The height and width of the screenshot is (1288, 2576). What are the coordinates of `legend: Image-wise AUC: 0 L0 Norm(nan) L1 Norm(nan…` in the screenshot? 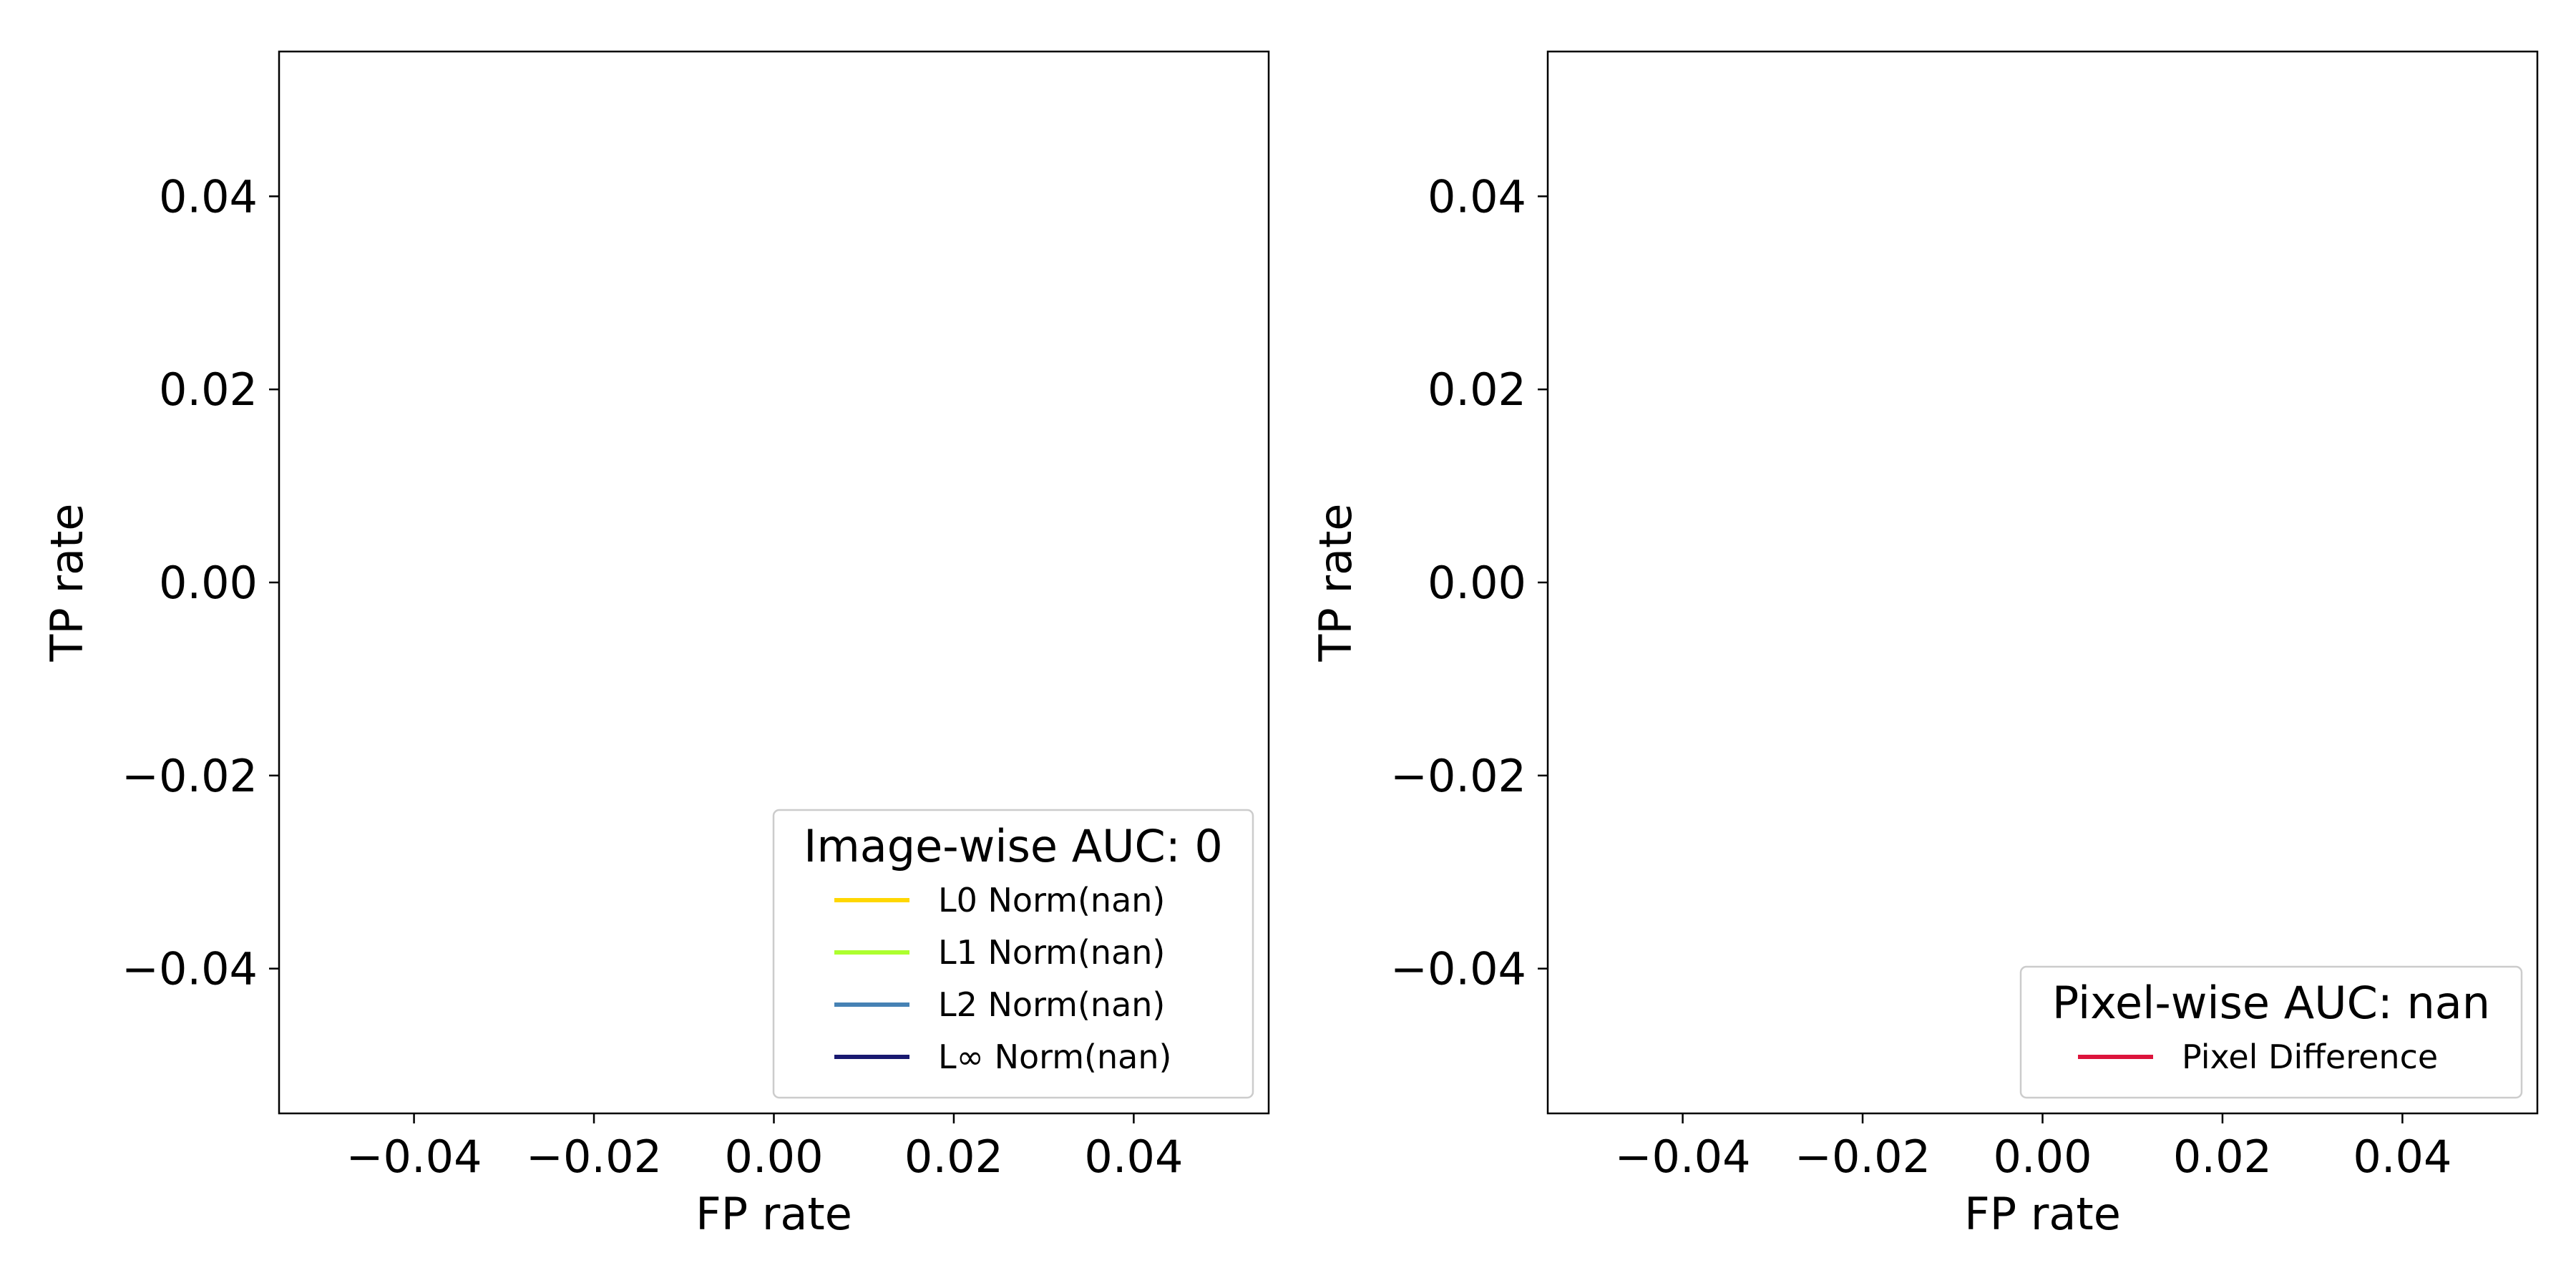 It's located at (1013, 954).